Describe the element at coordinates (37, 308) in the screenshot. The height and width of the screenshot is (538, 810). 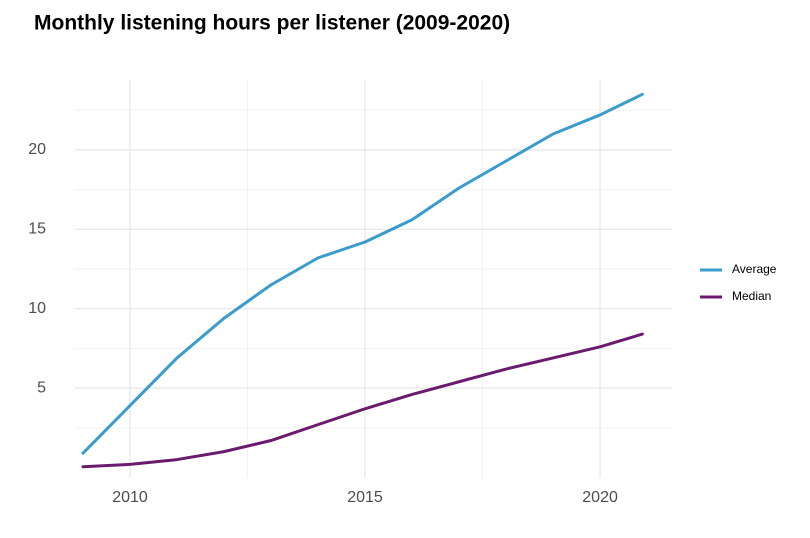
I see `y-tick-label: 10` at that location.